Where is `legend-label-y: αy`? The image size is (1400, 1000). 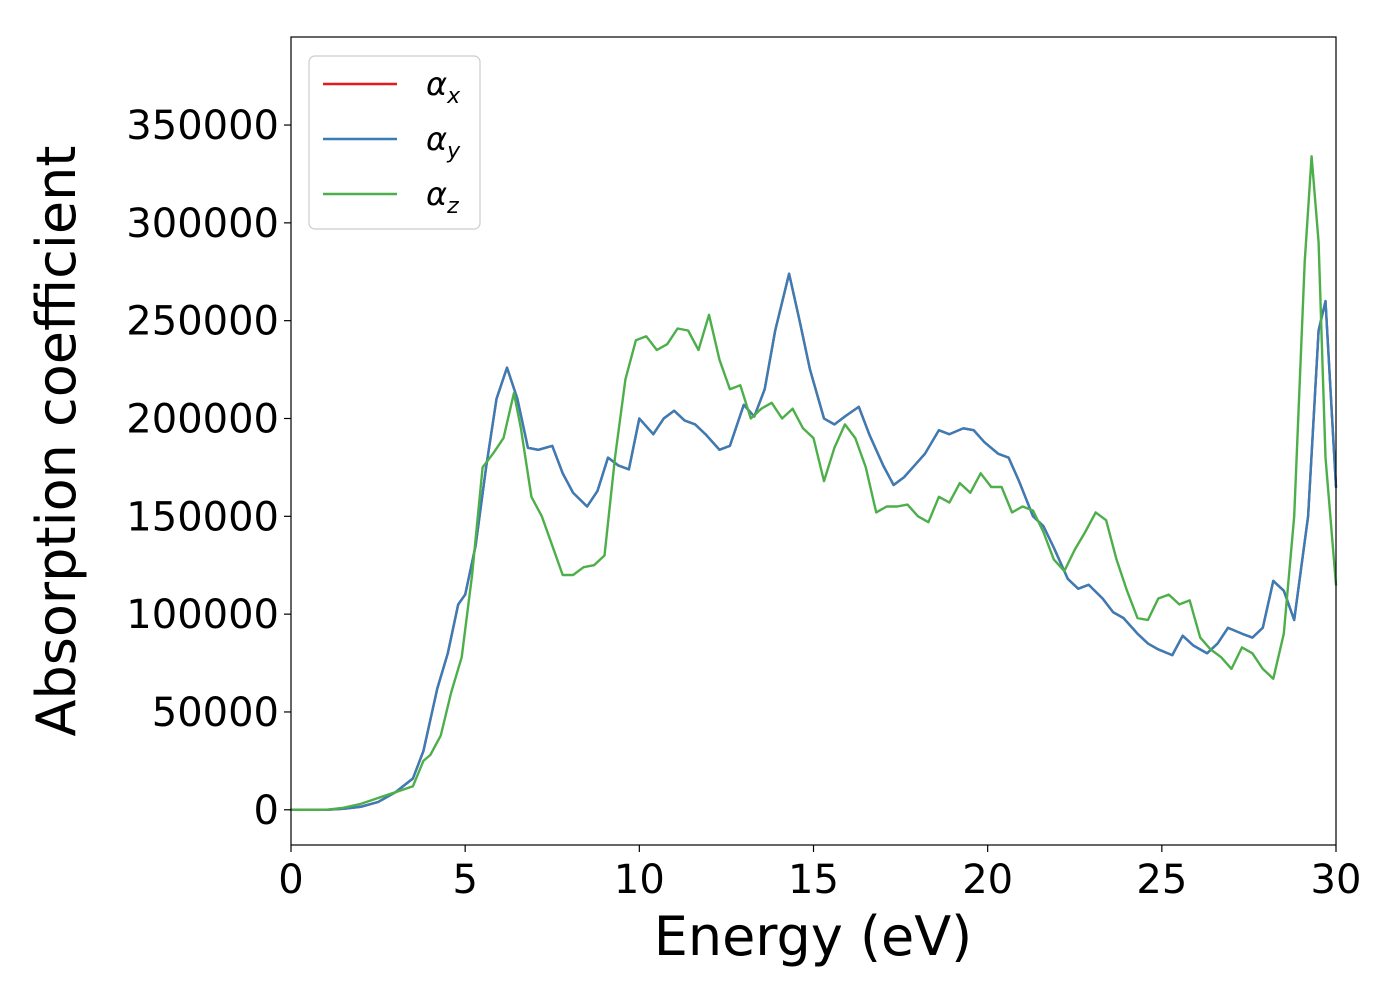 legend-label-y: αy is located at coordinates (443, 142).